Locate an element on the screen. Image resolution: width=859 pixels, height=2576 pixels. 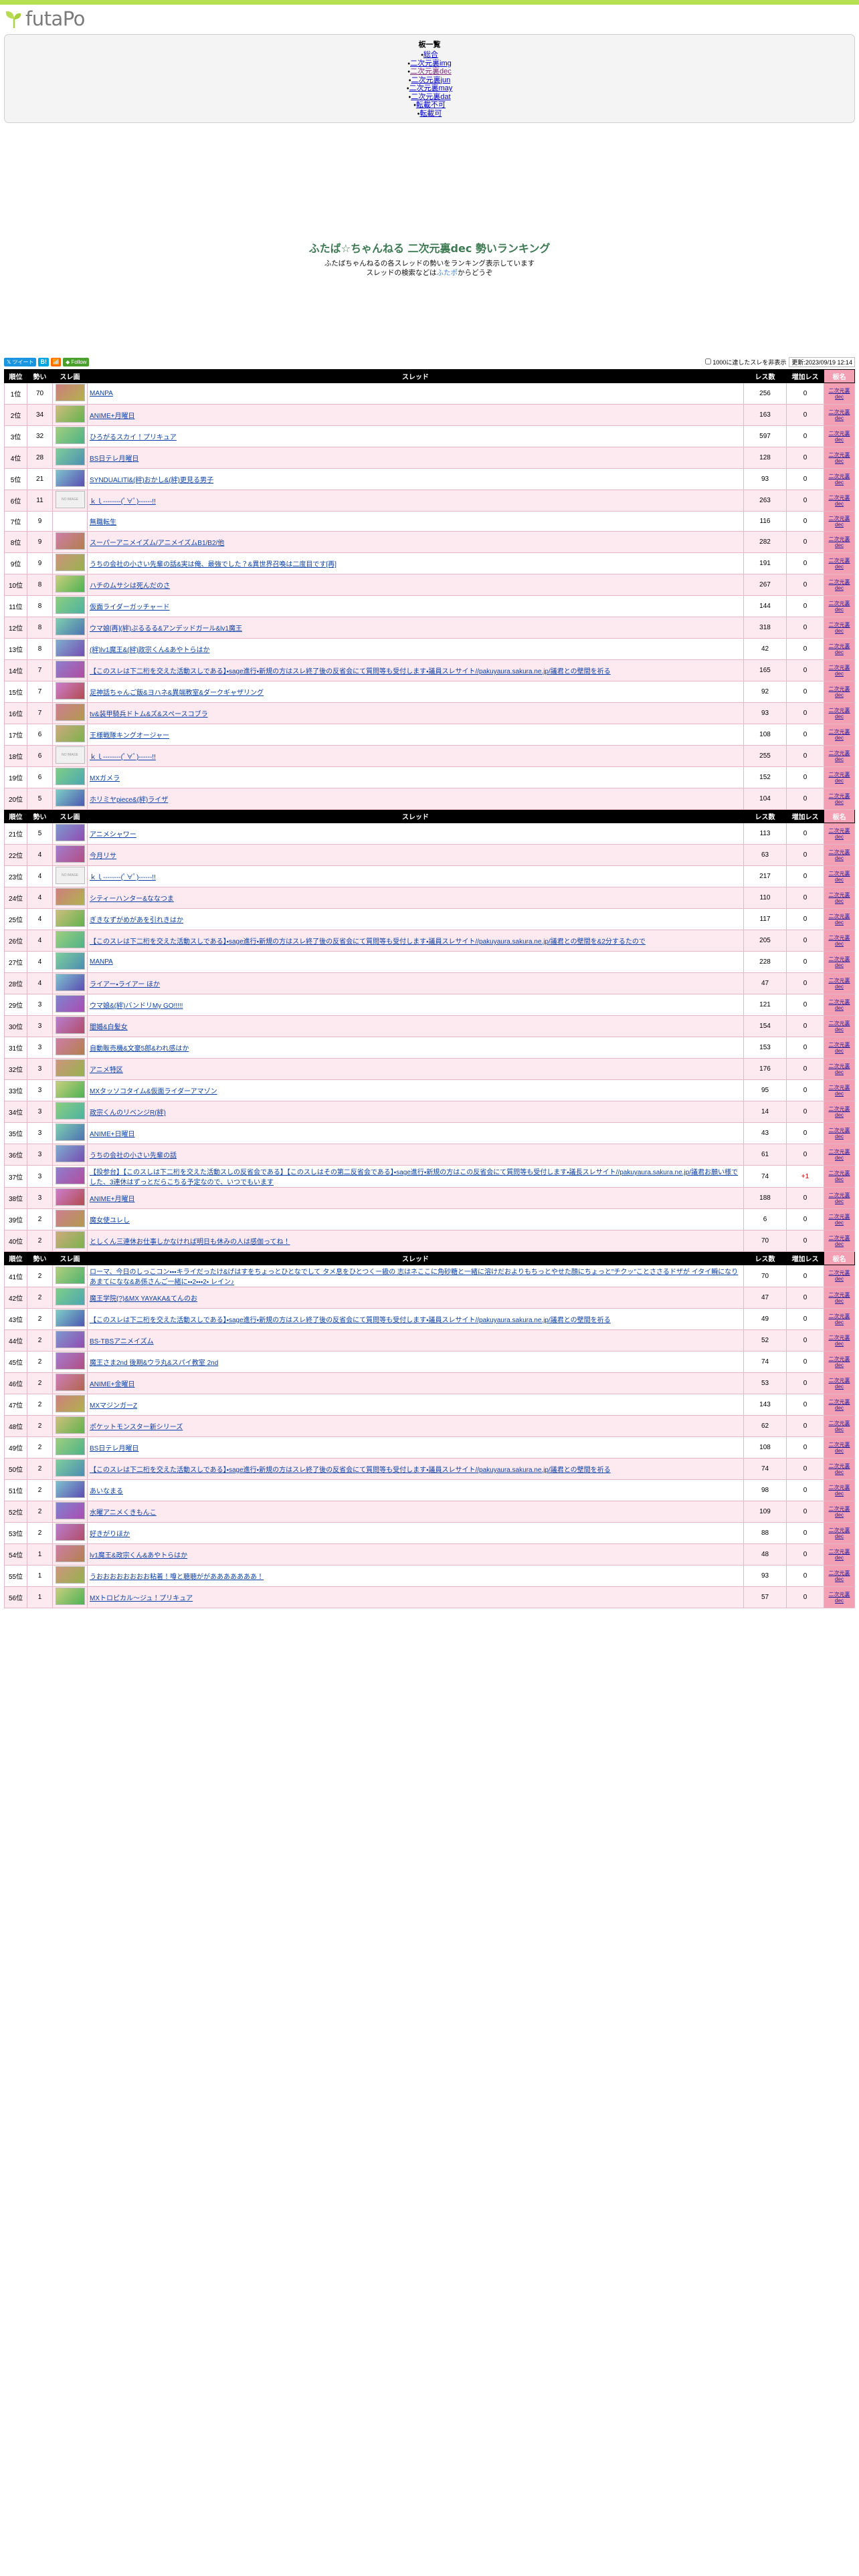
thread-link: ウマ娘[再](絆)ぷるるる&アンデッドガール&lv1魔王 is located at coordinates (166, 629).